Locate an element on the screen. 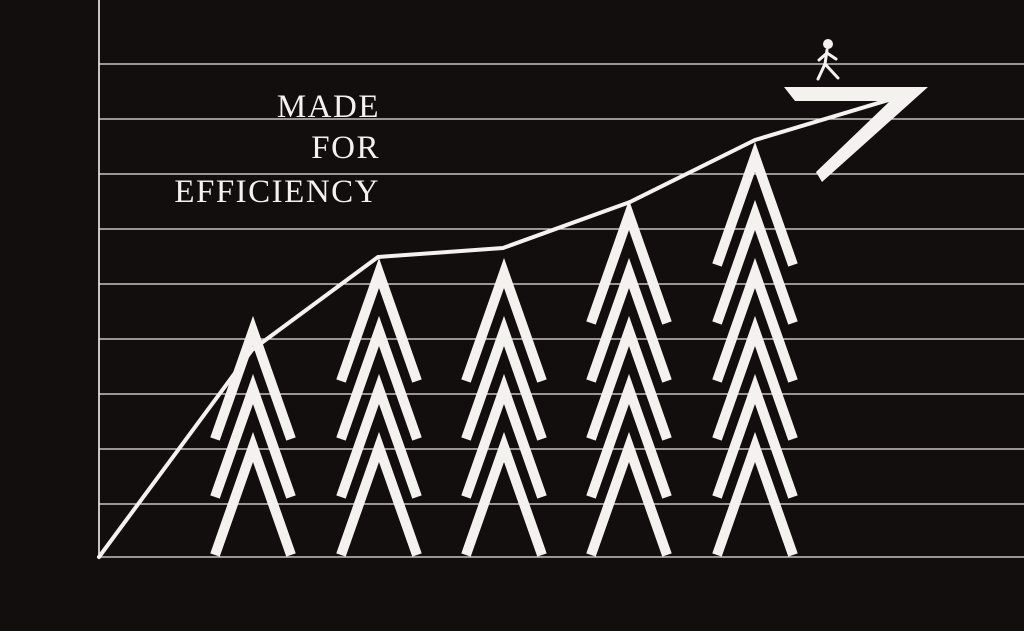  arrow-icon is located at coordinates (856, 134).